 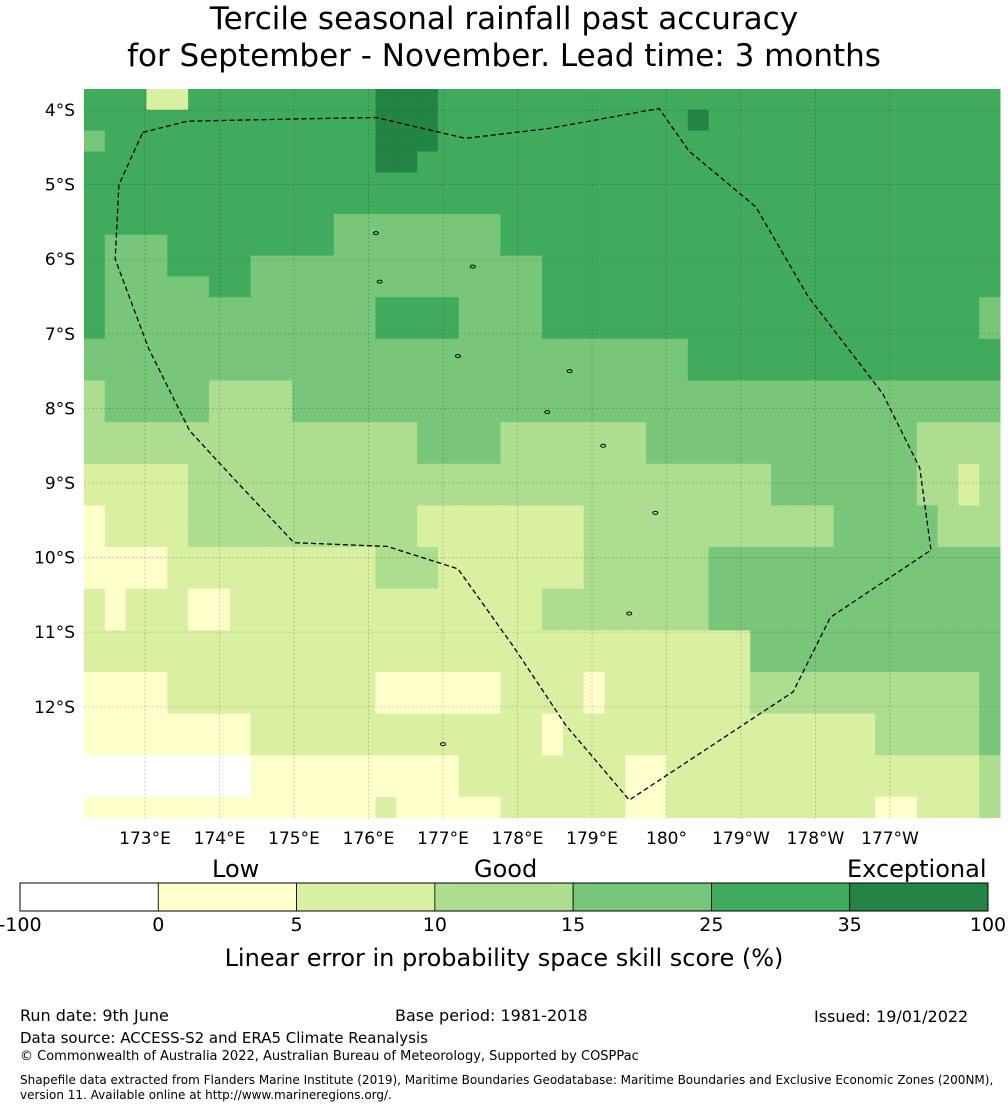 What do you see at coordinates (655, 512) in the screenshot?
I see `island-outline` at bounding box center [655, 512].